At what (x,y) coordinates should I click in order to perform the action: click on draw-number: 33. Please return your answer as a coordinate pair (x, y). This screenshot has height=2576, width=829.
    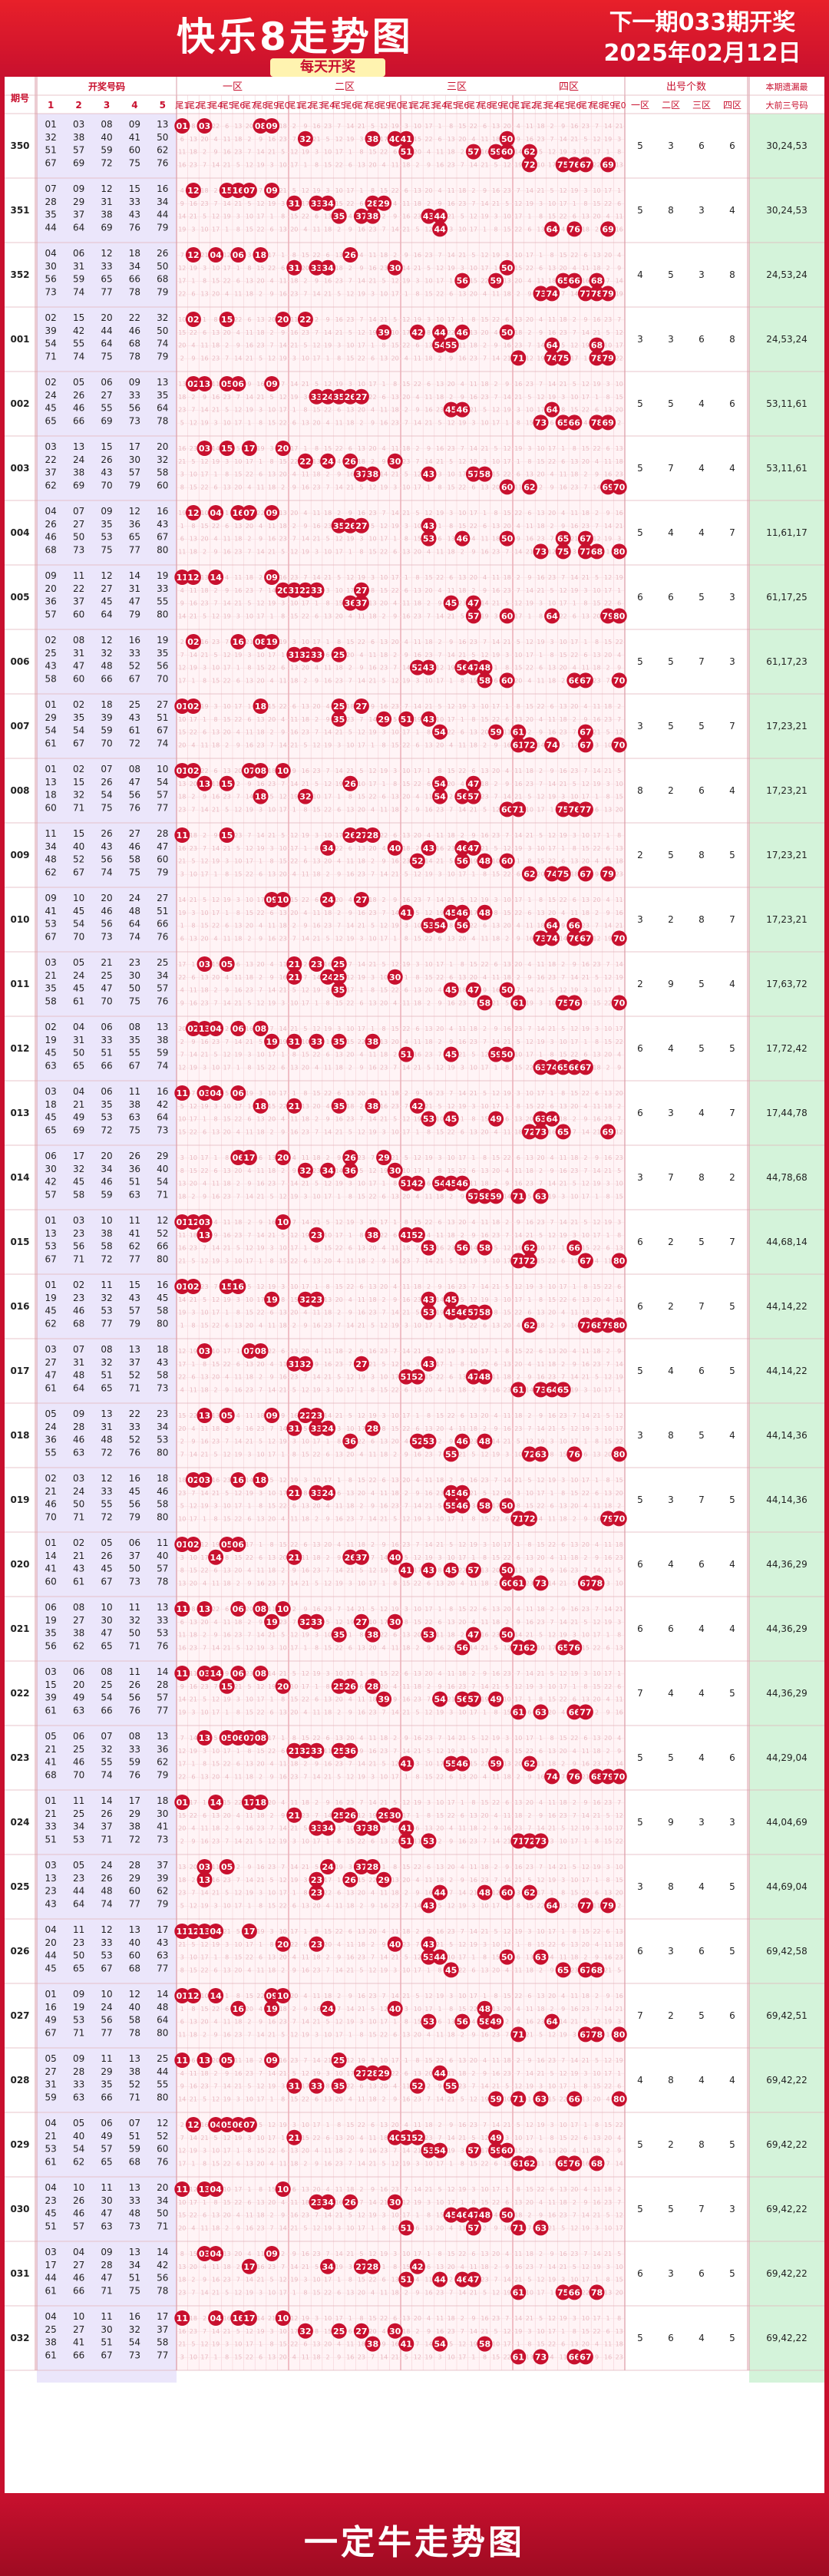
    Looking at the image, I should click on (106, 266).